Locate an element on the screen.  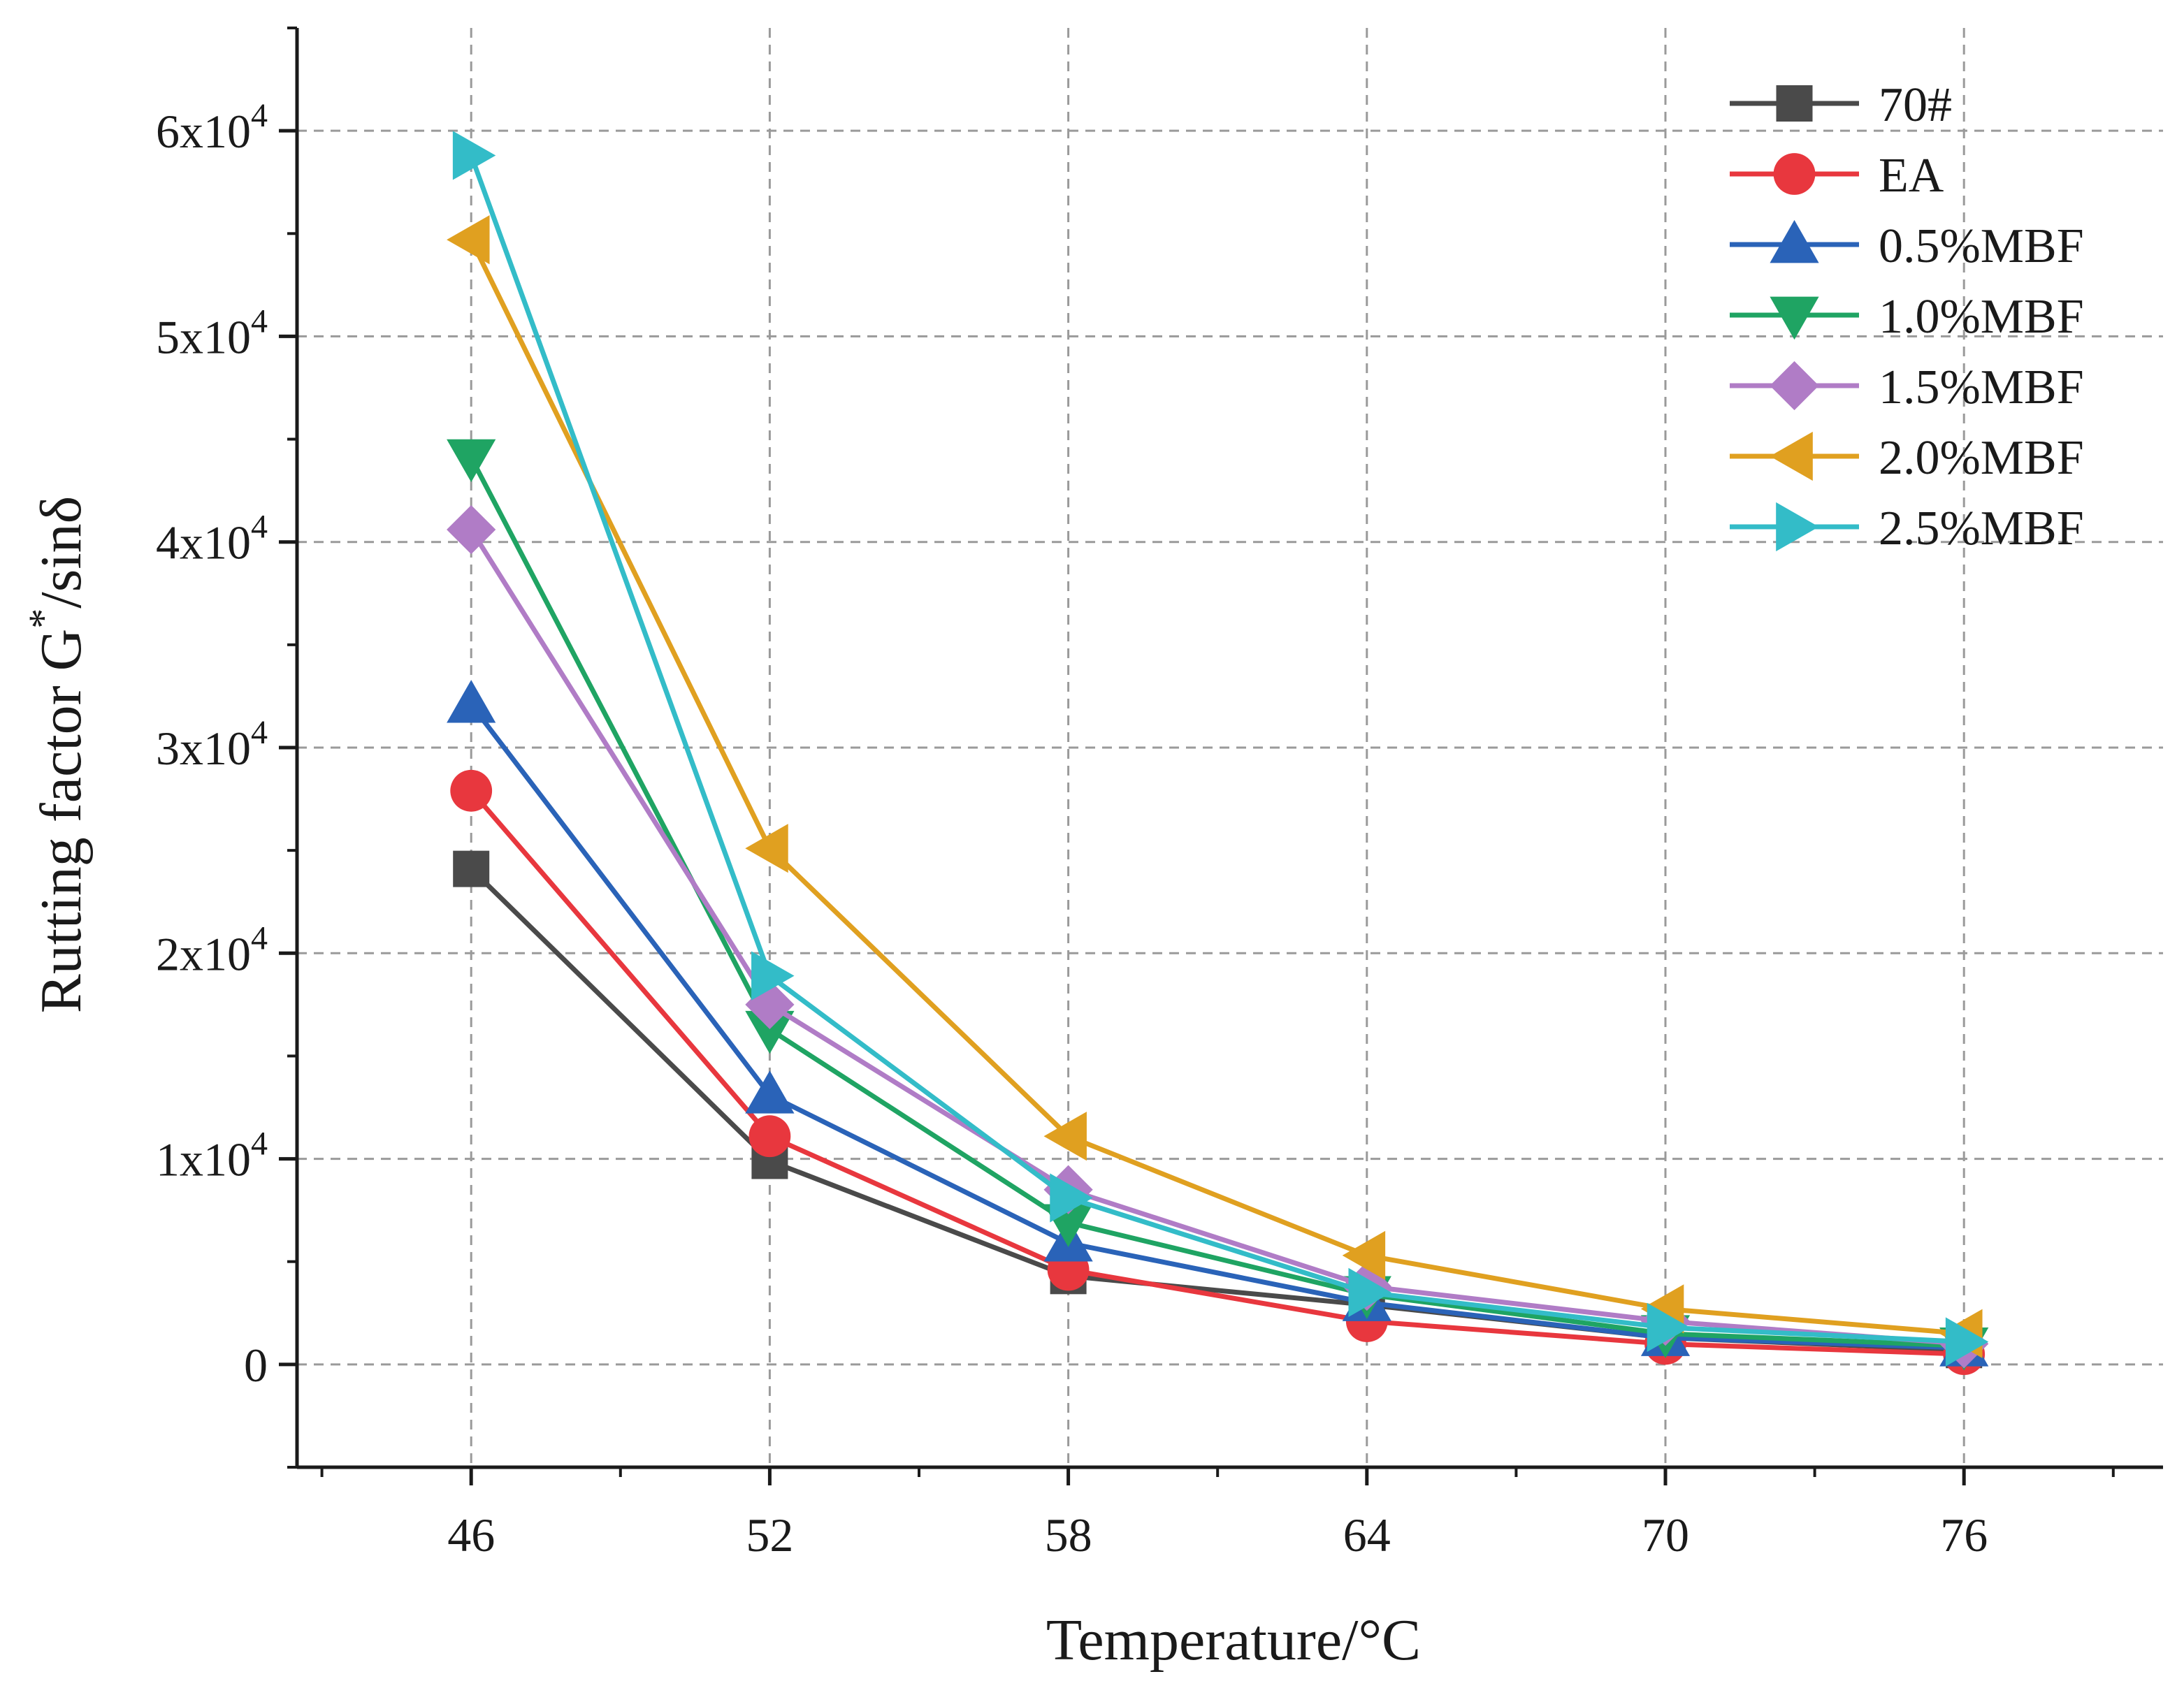
y-tick-label: 3x10⁴ is located at coordinates (212, 744).